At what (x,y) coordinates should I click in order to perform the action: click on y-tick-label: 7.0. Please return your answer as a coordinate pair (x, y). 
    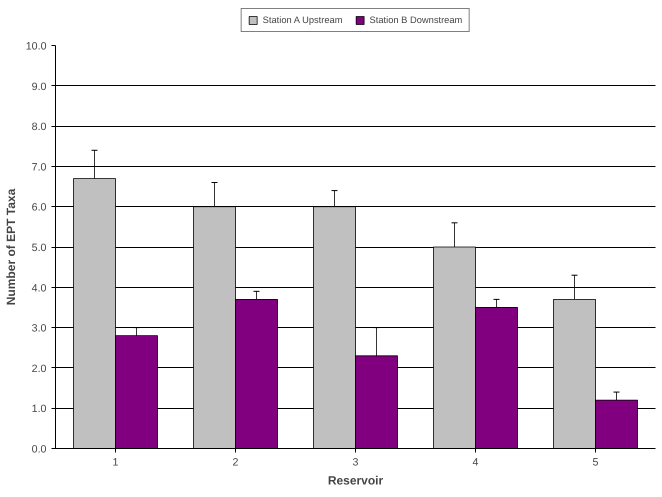
    Looking at the image, I should click on (39, 167).